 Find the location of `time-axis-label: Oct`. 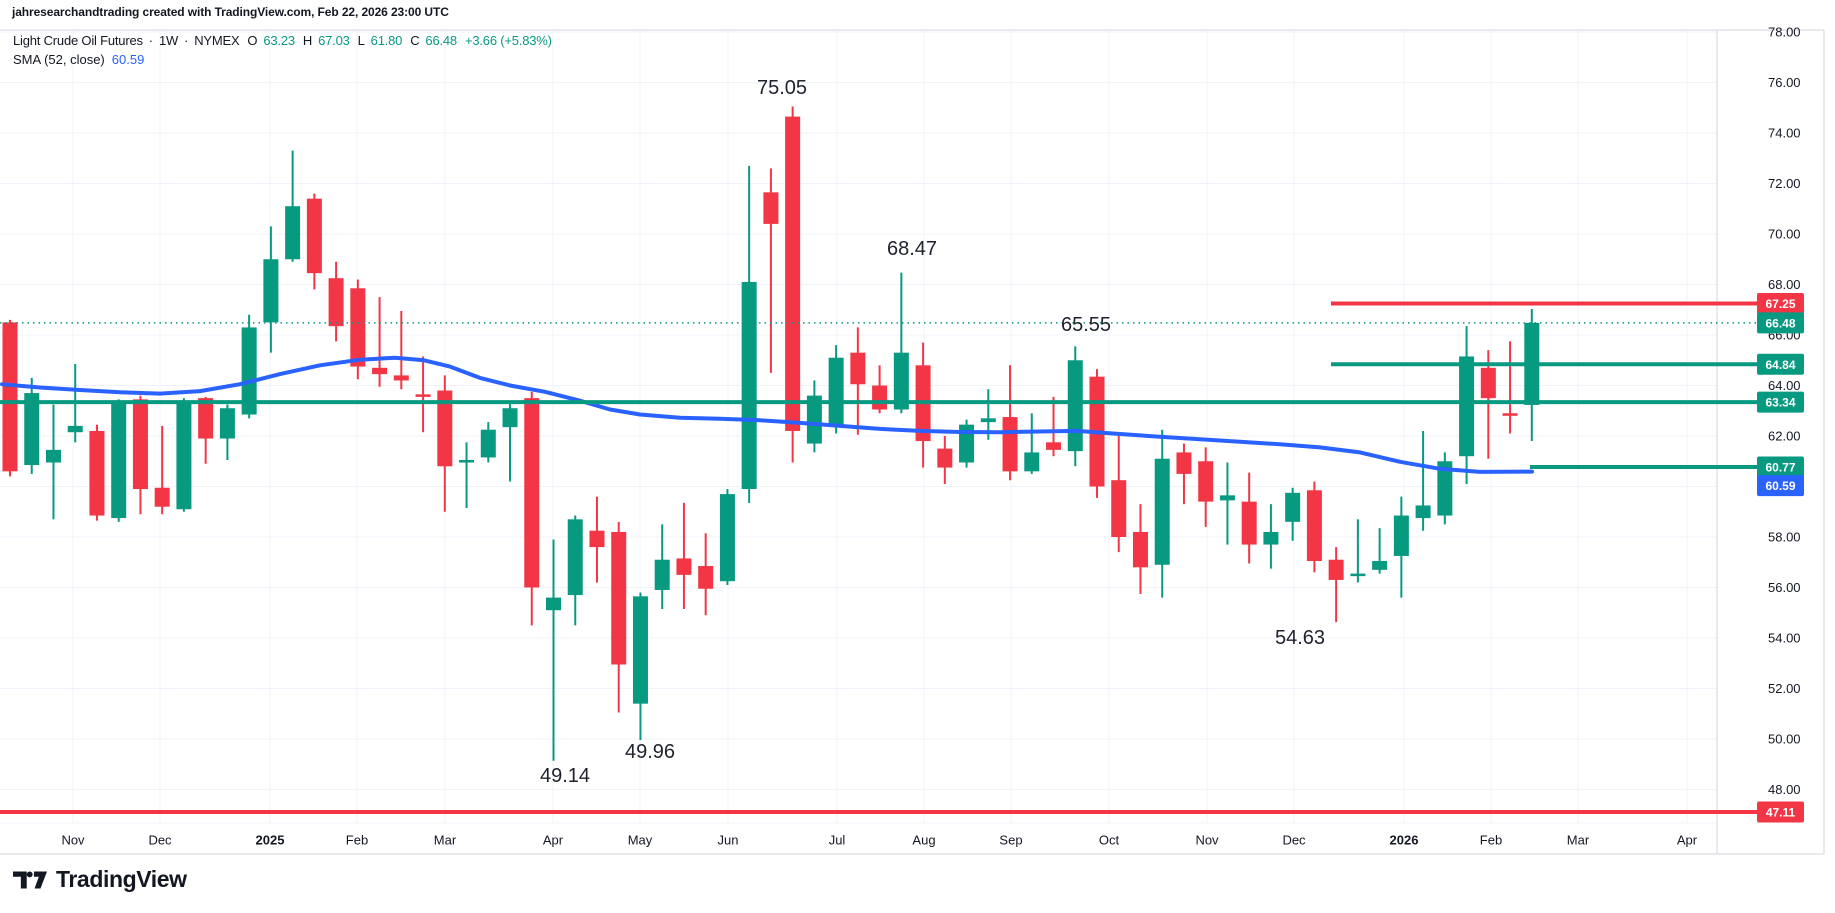

time-axis-label: Oct is located at coordinates (1109, 840).